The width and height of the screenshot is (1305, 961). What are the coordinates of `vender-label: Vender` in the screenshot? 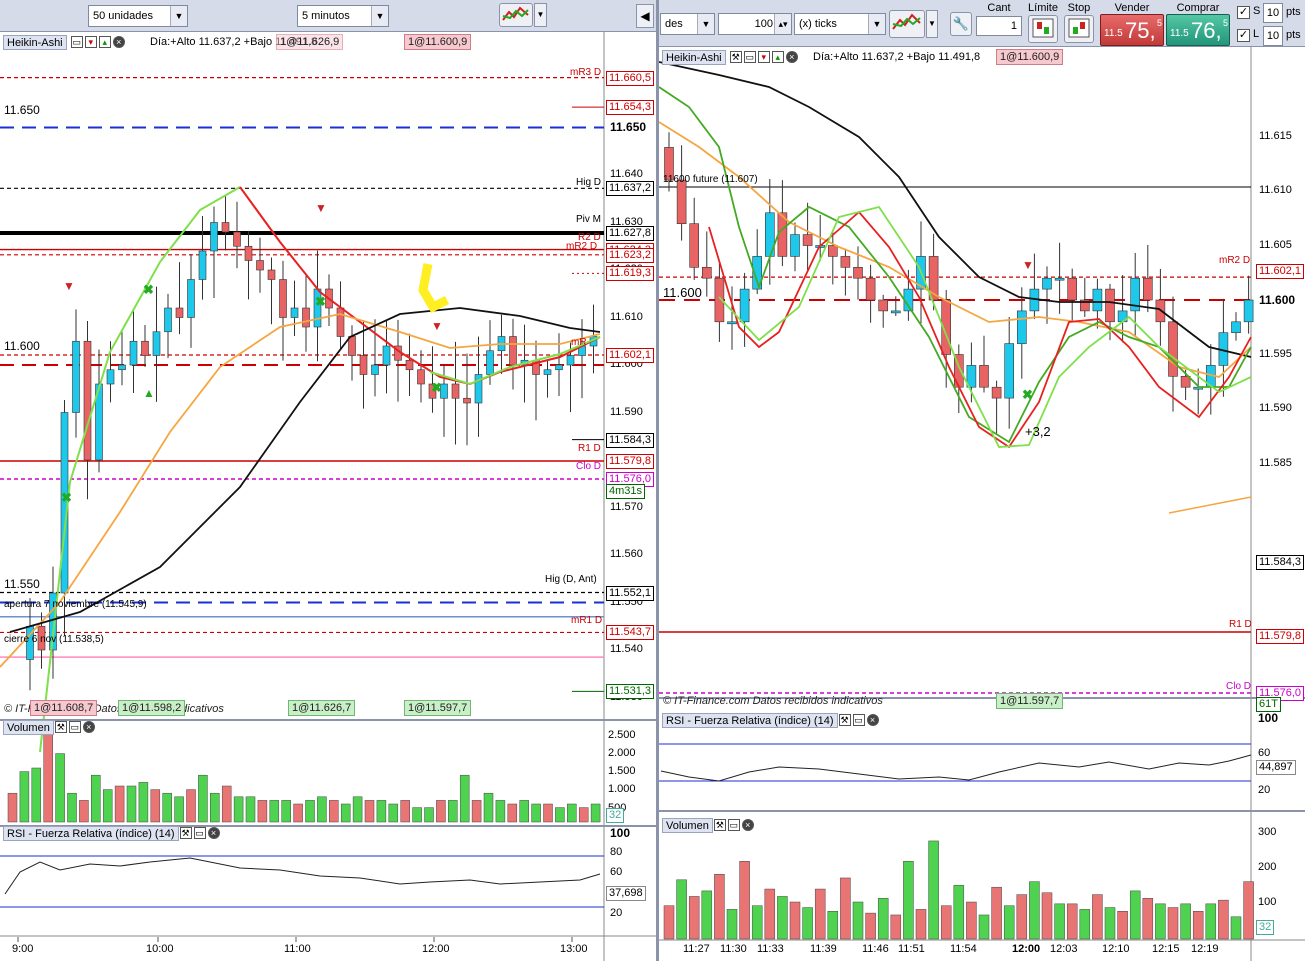 It's located at (1132, 8).